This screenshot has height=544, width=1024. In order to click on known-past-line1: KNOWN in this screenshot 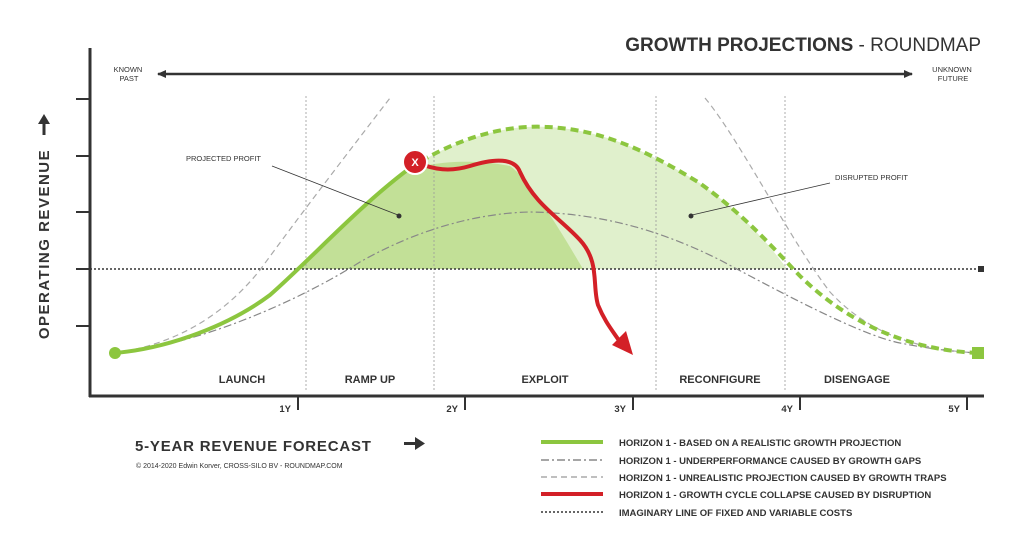, I will do `click(128, 69)`.